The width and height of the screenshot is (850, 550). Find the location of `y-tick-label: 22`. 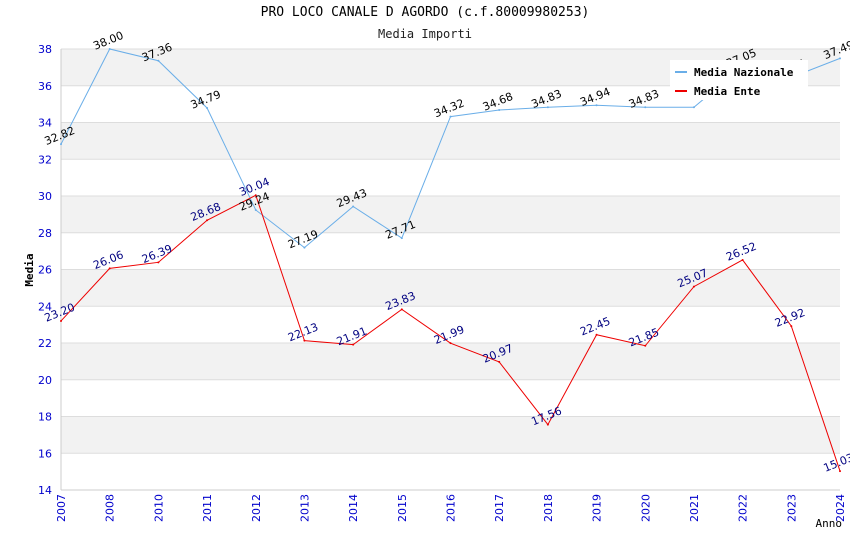

y-tick-label: 22 is located at coordinates (45, 343).